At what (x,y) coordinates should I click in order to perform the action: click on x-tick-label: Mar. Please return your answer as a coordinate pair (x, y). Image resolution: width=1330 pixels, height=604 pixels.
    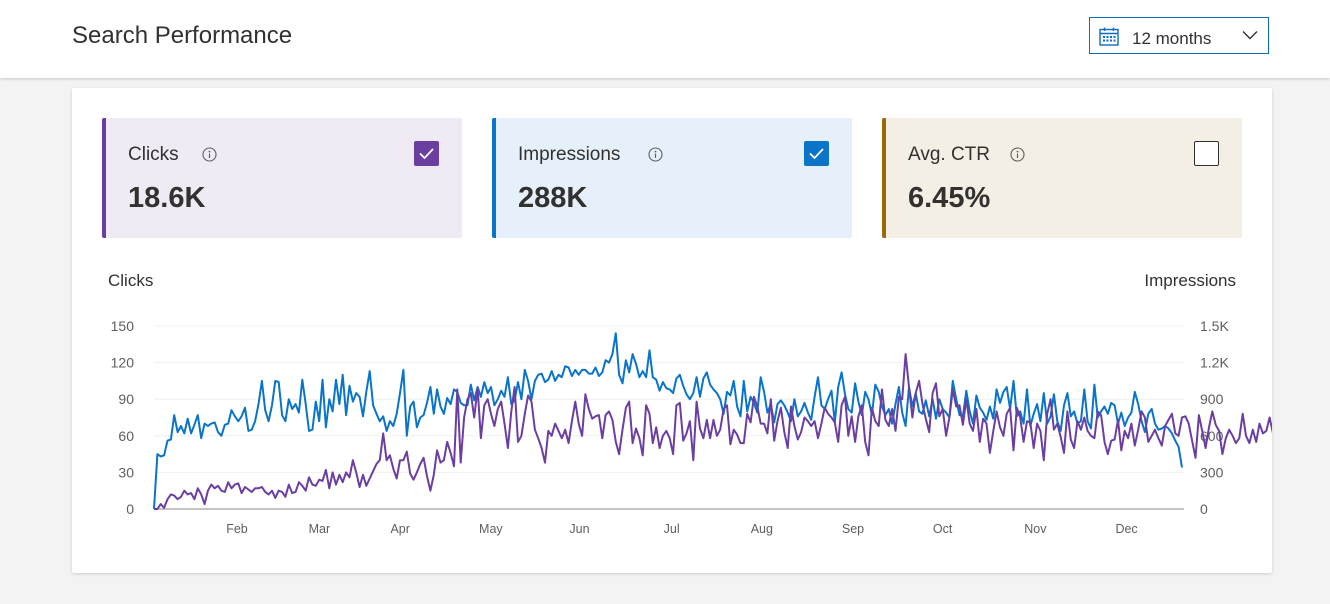
    Looking at the image, I should click on (320, 529).